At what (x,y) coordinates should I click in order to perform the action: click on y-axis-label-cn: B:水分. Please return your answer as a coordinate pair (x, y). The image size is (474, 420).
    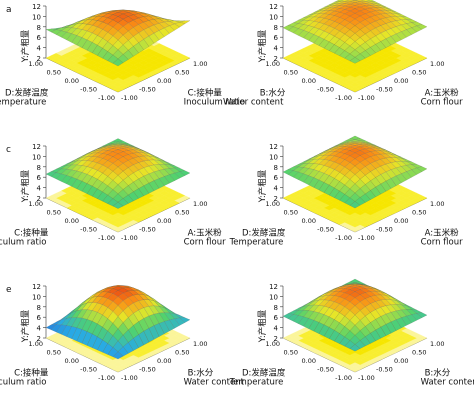
    Looking at the image, I should click on (273, 92).